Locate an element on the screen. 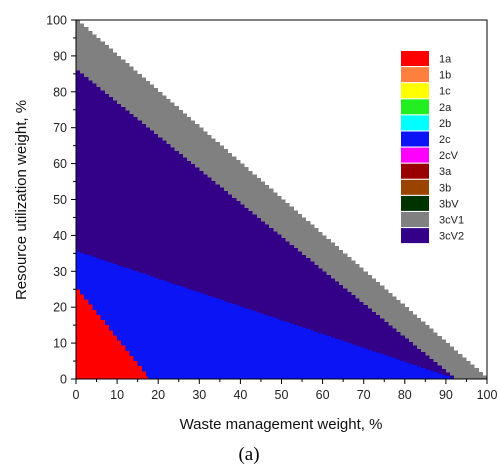 This screenshot has height=470, width=499. x-tick-label: 60 is located at coordinates (323, 395).